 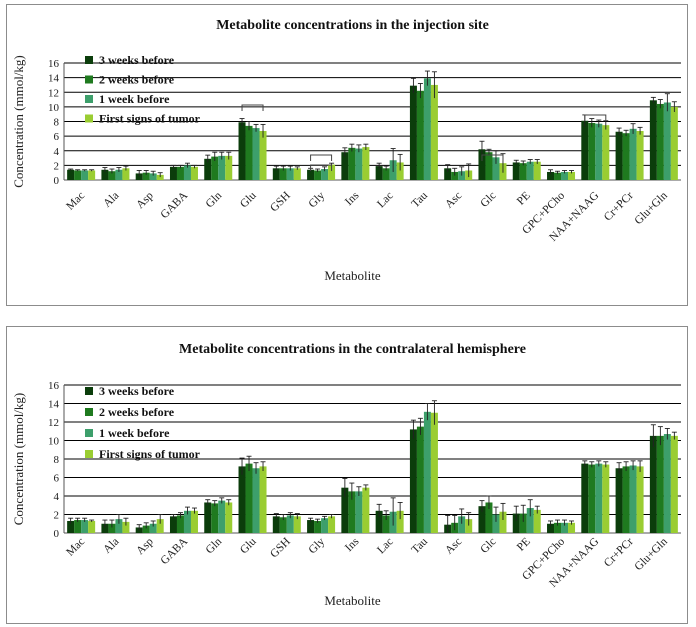 What do you see at coordinates (385, 200) in the screenshot?
I see `x-category-label: Lac` at bounding box center [385, 200].